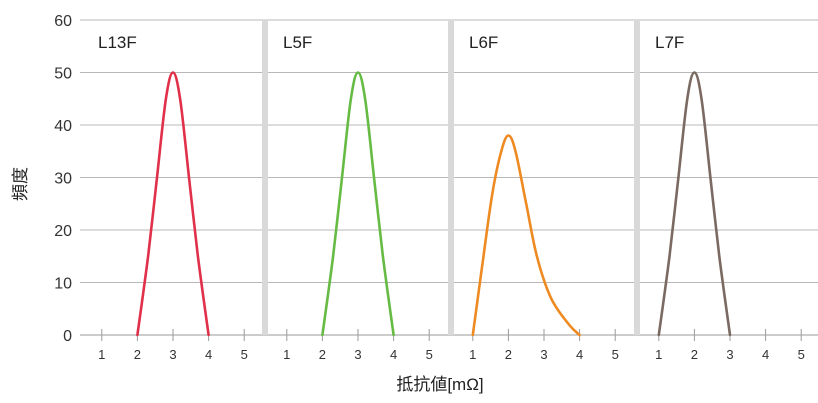  Describe the element at coordinates (694, 204) in the screenshot. I see `series-line-l7f` at that location.